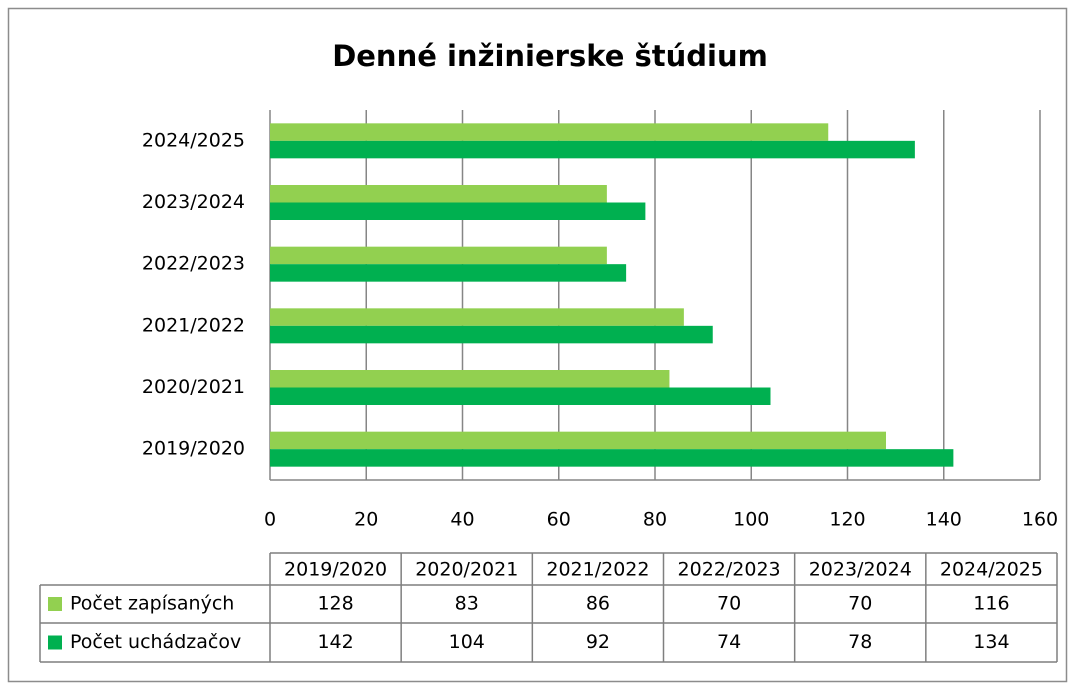 The image size is (1075, 690). What do you see at coordinates (335, 570) in the screenshot?
I see `table-header: 2019/2020` at bounding box center [335, 570].